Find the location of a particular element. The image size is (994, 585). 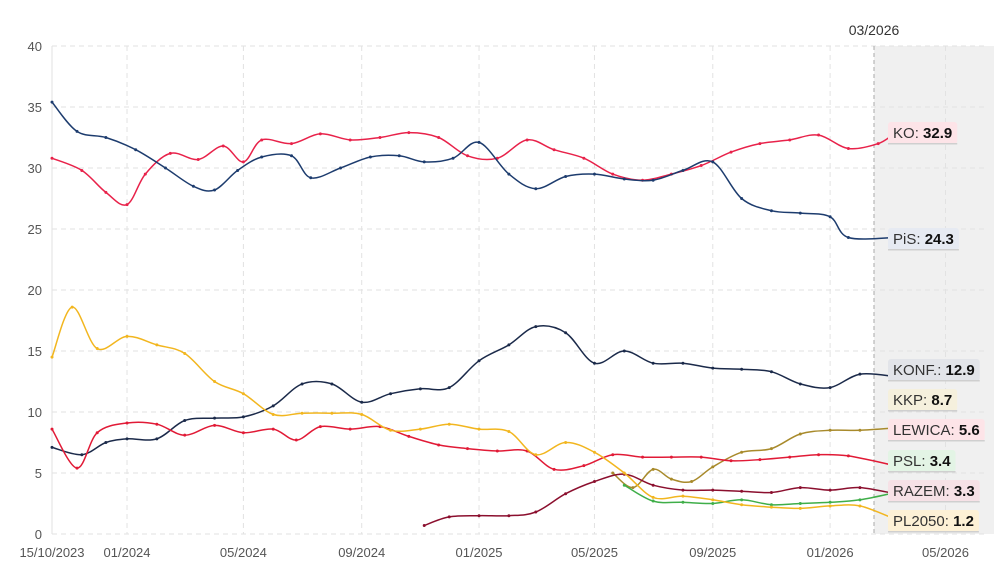

y-tick-label: 20 is located at coordinates (35, 290).